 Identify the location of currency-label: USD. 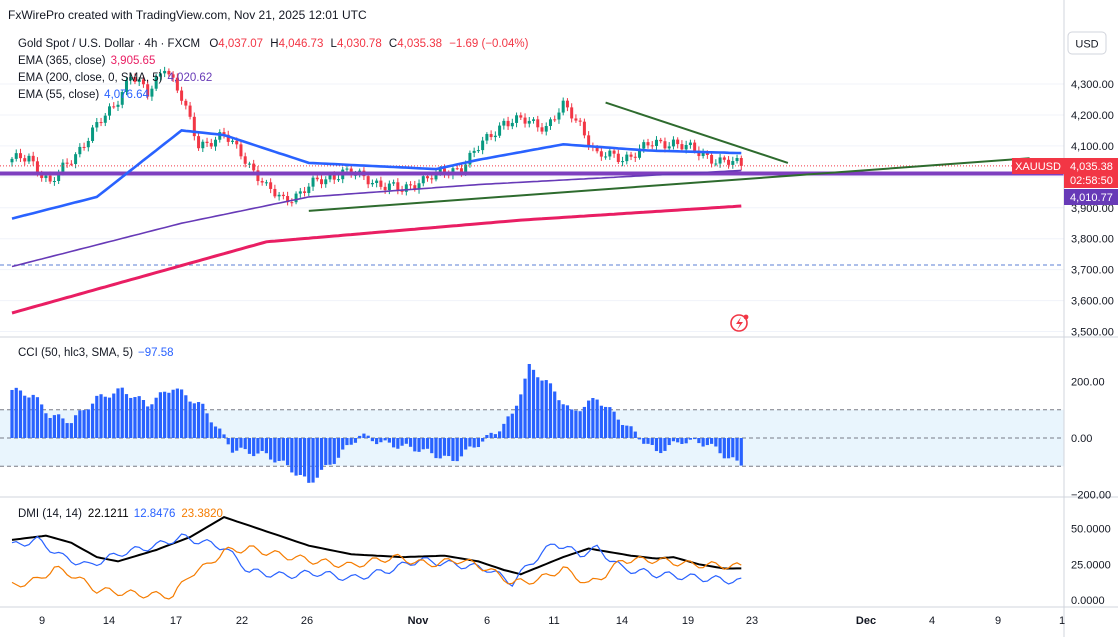
(1086, 45).